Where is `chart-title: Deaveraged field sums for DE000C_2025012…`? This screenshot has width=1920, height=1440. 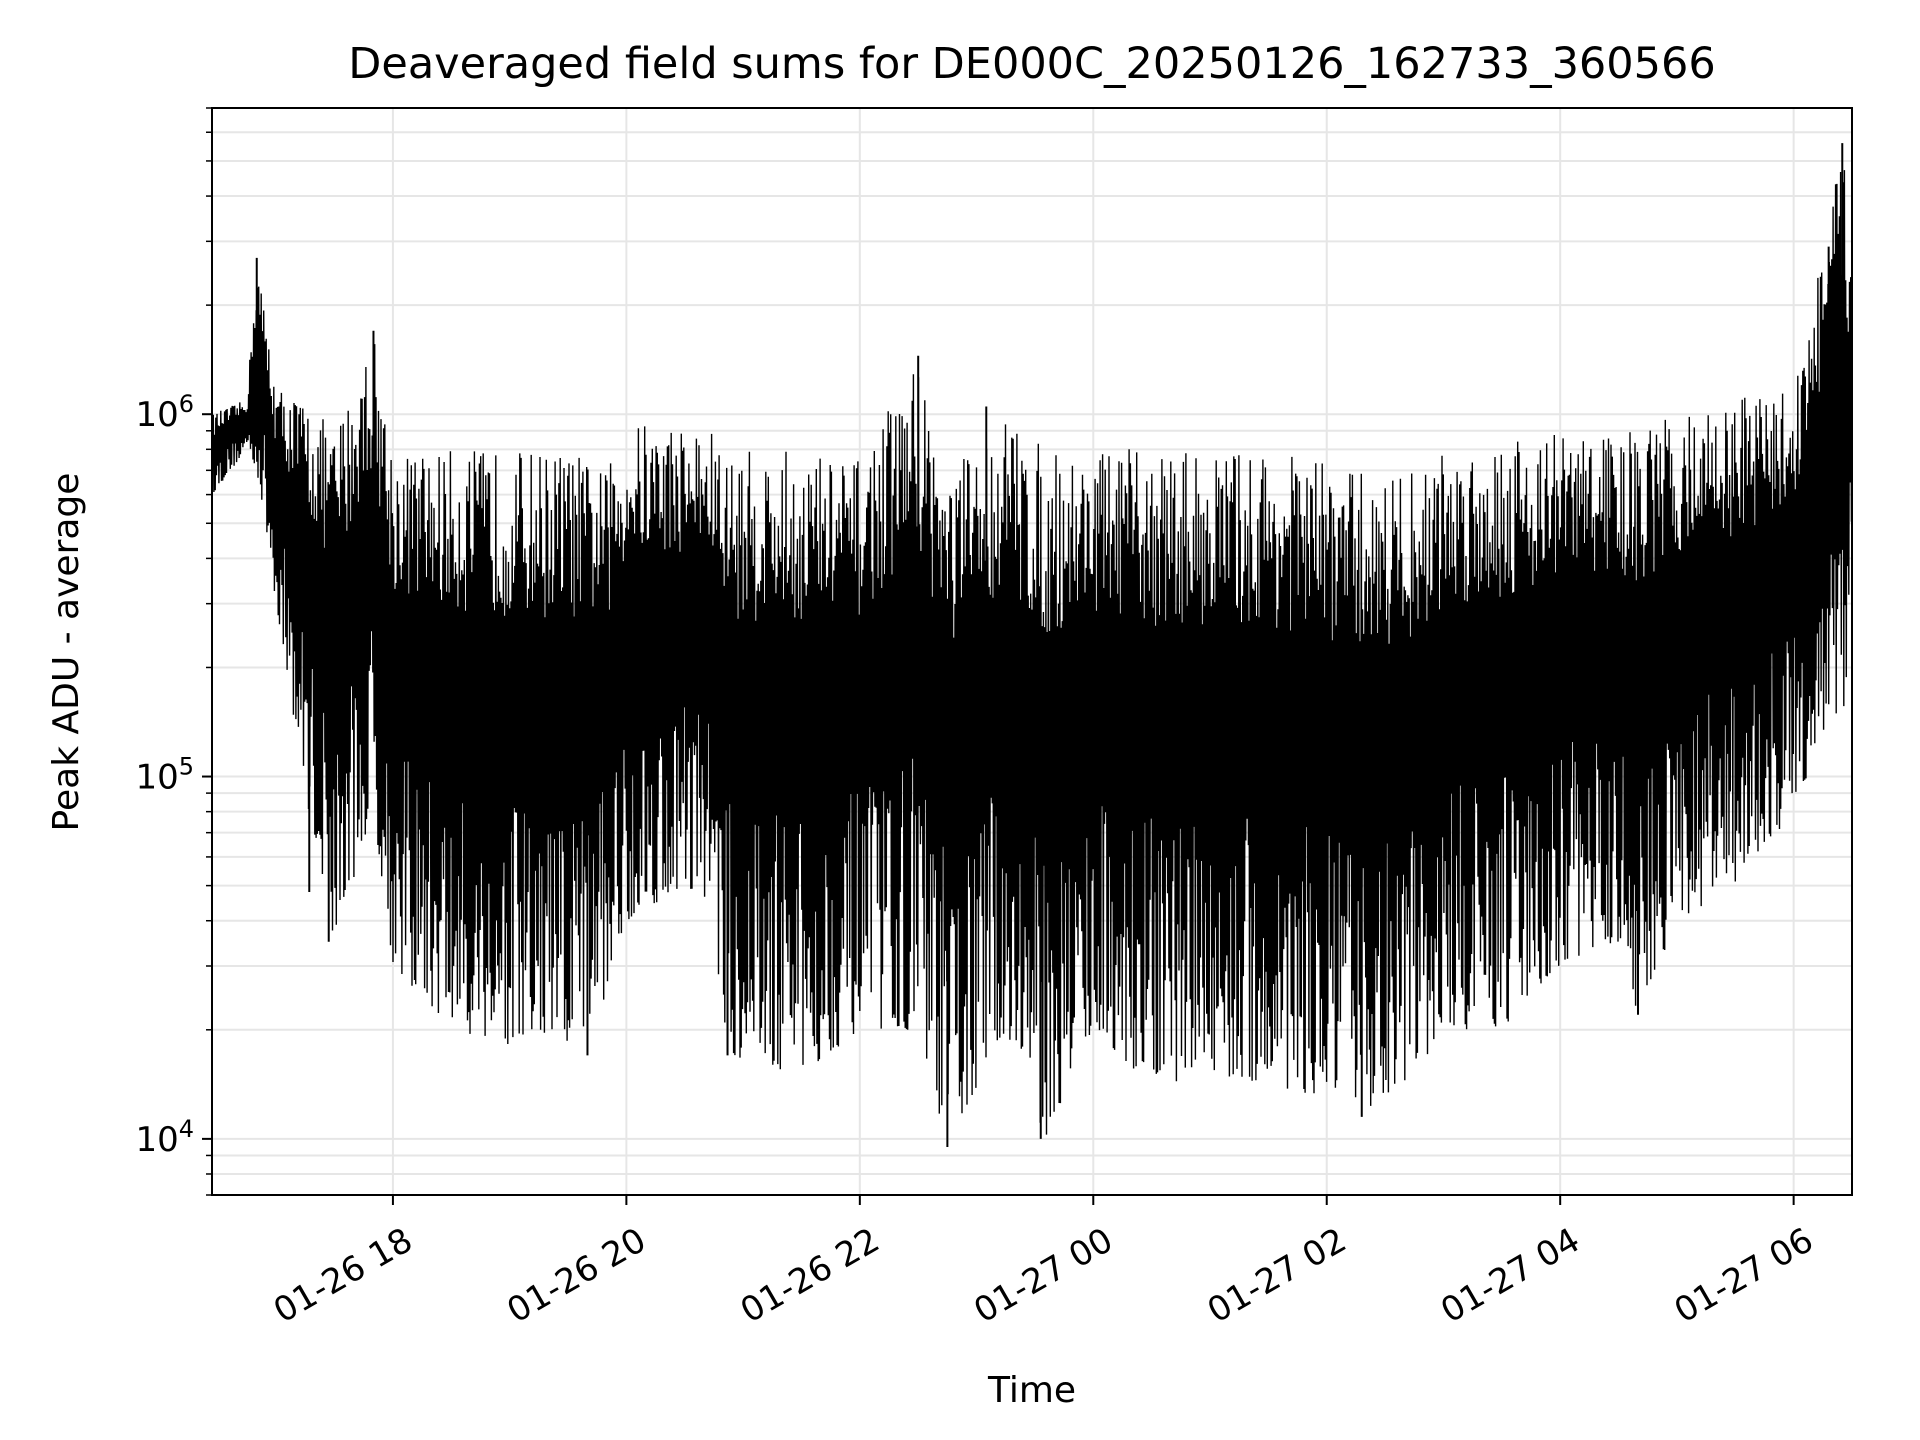
chart-title: Deaveraged field sums for DE000C_2025012… is located at coordinates (1031, 64).